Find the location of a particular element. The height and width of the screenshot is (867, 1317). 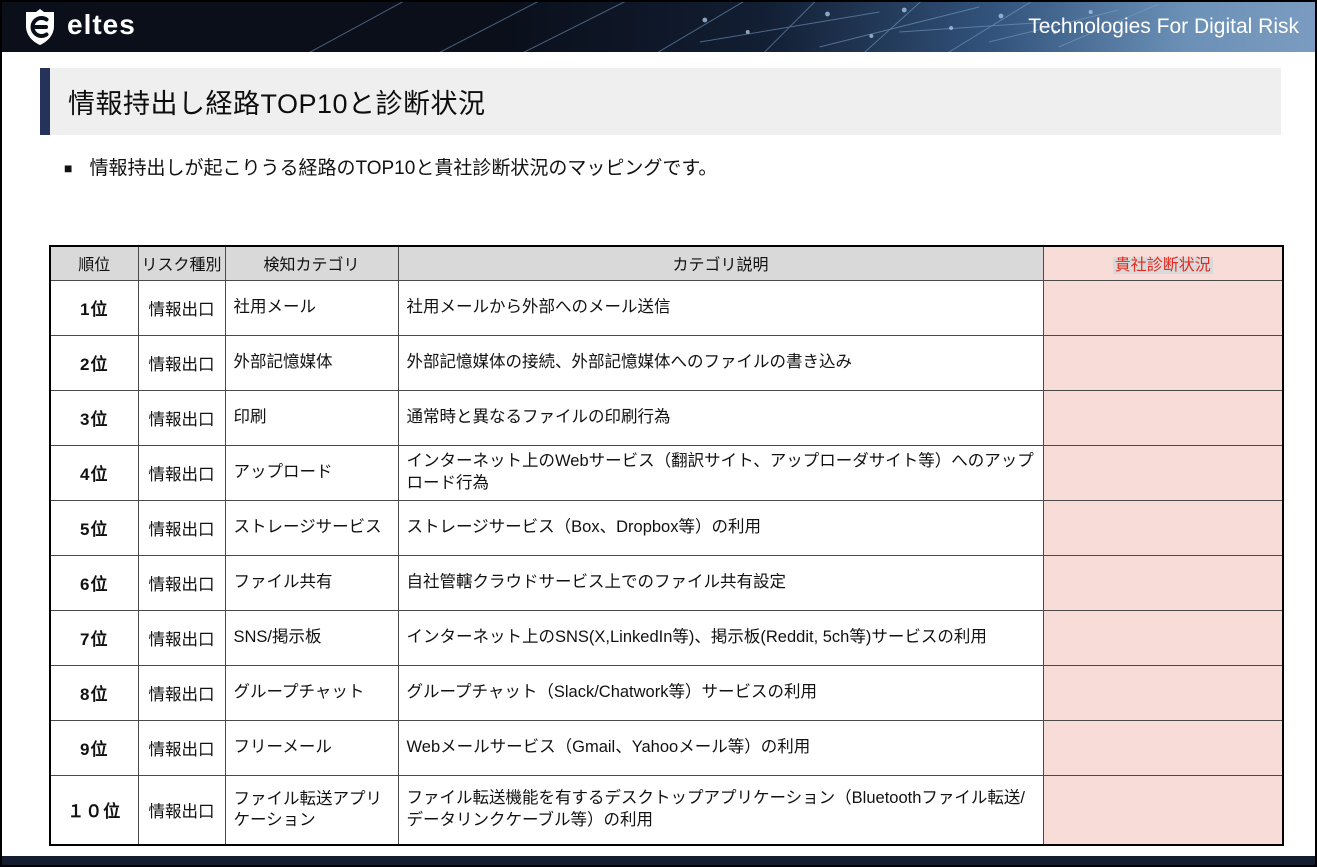

col-header-category: 検知カテゴリ is located at coordinates (311, 263).